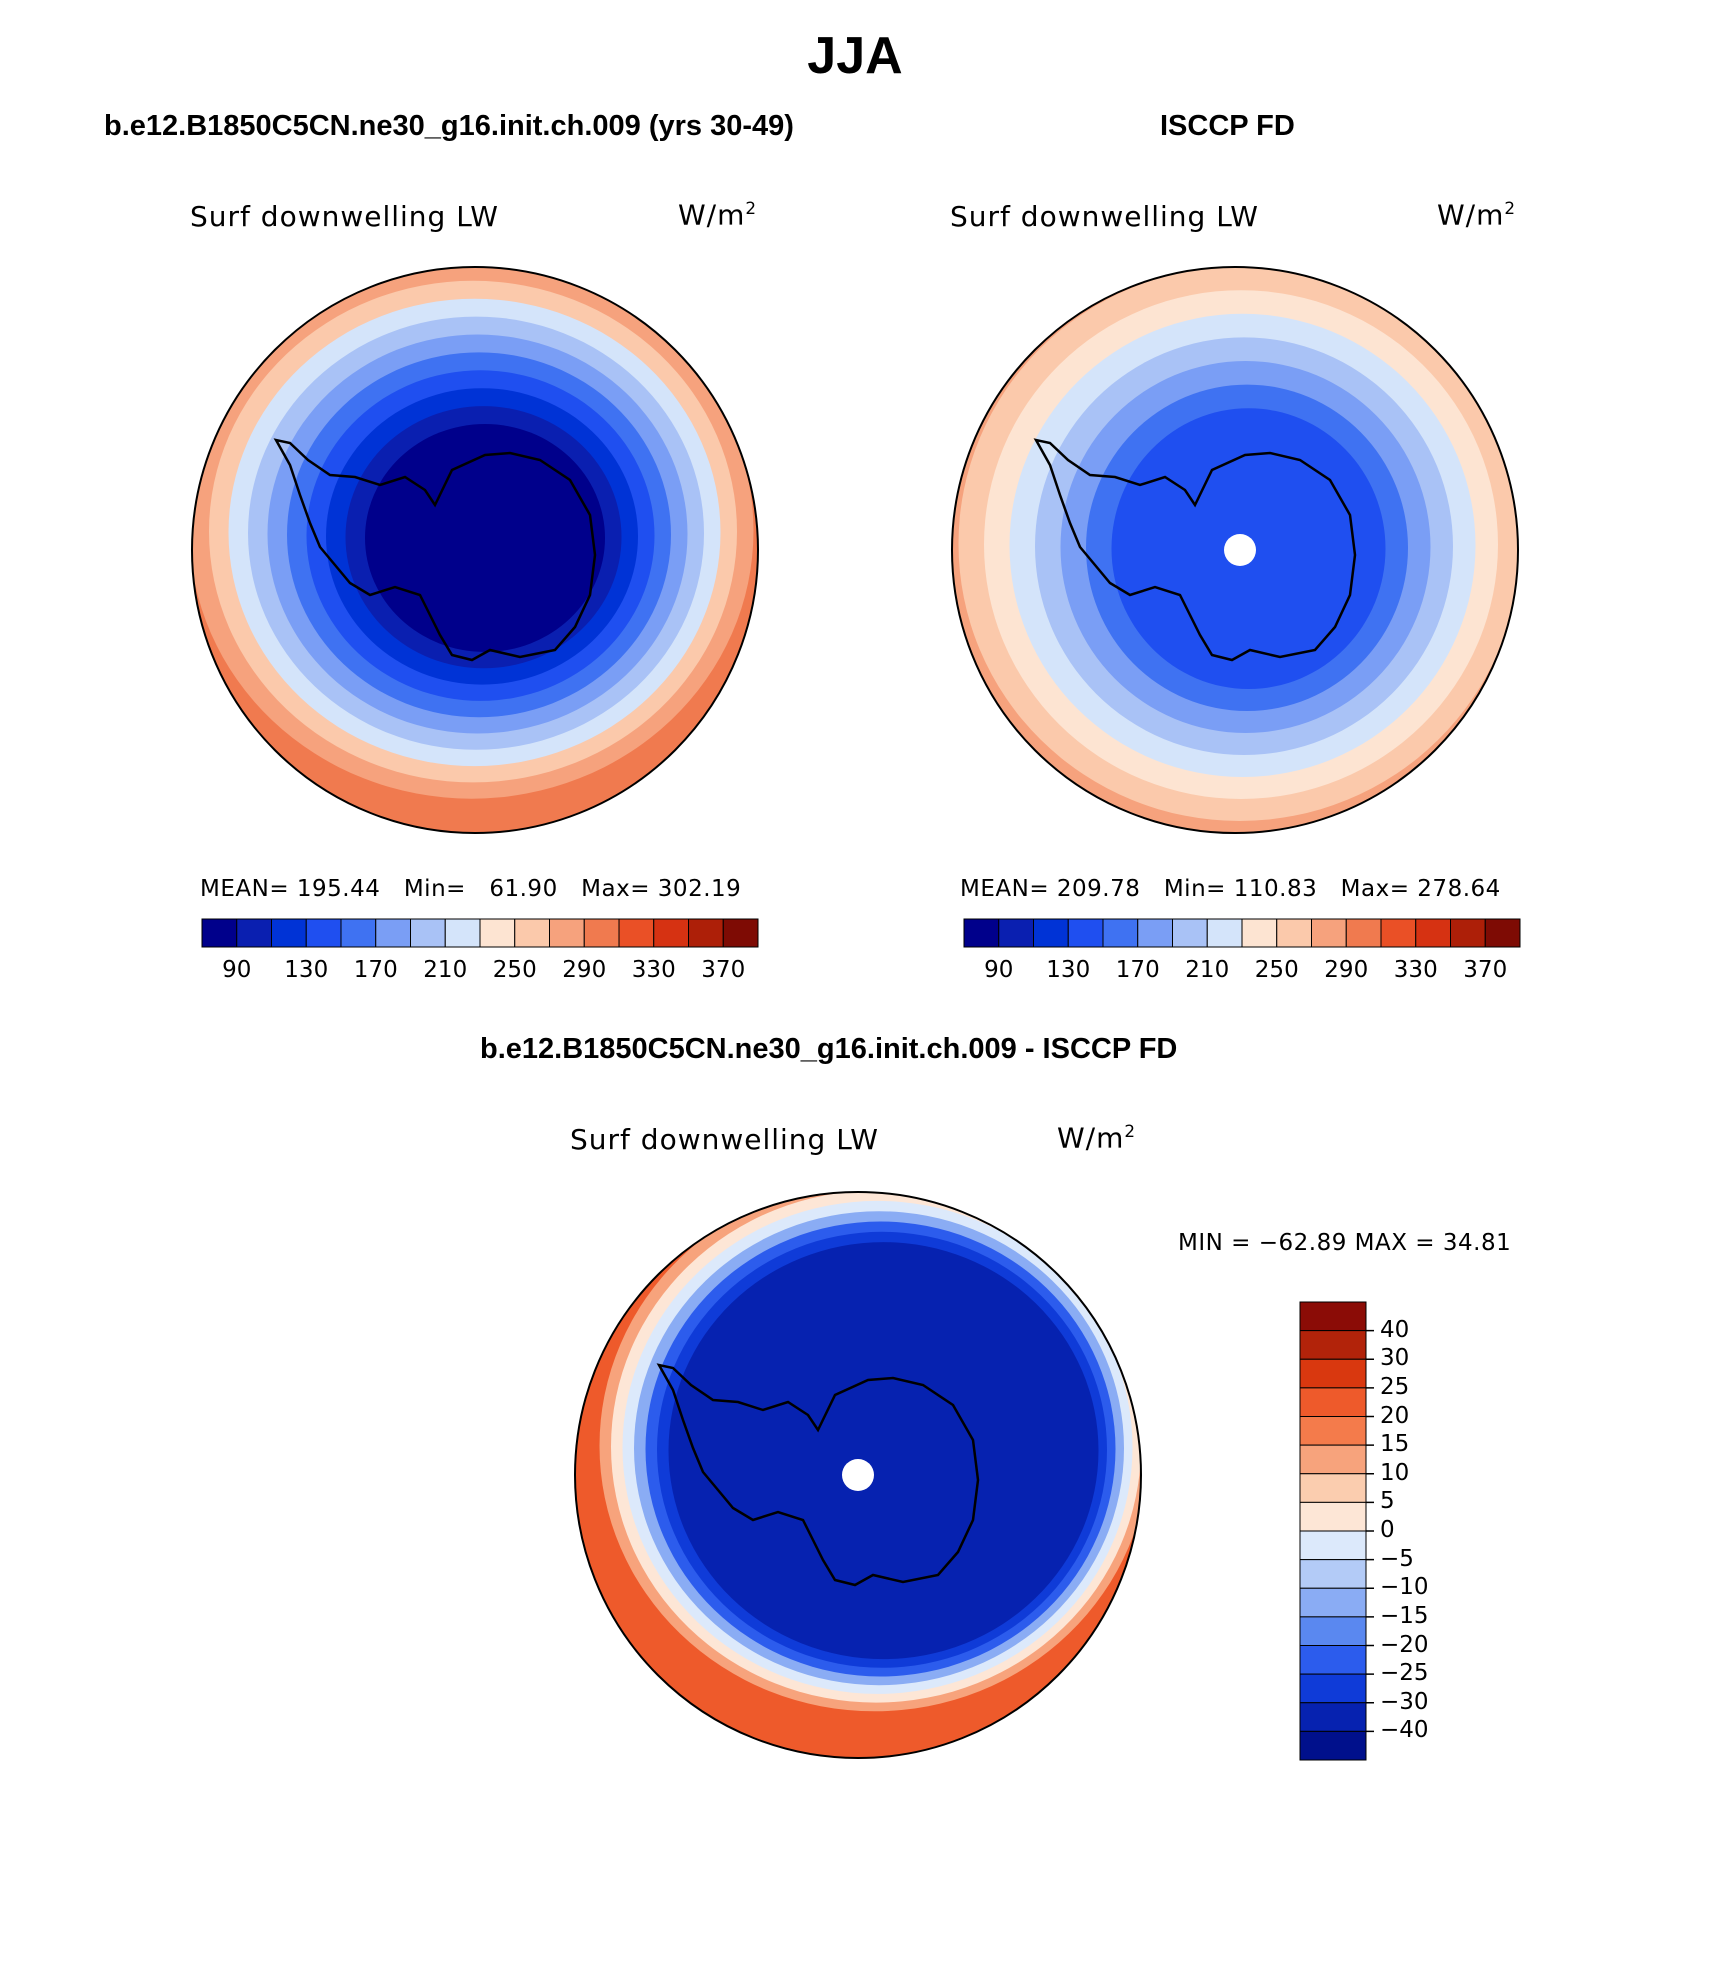  What do you see at coordinates (1404, 1644) in the screenshot?
I see `colorbar-tick-label: −20` at bounding box center [1404, 1644].